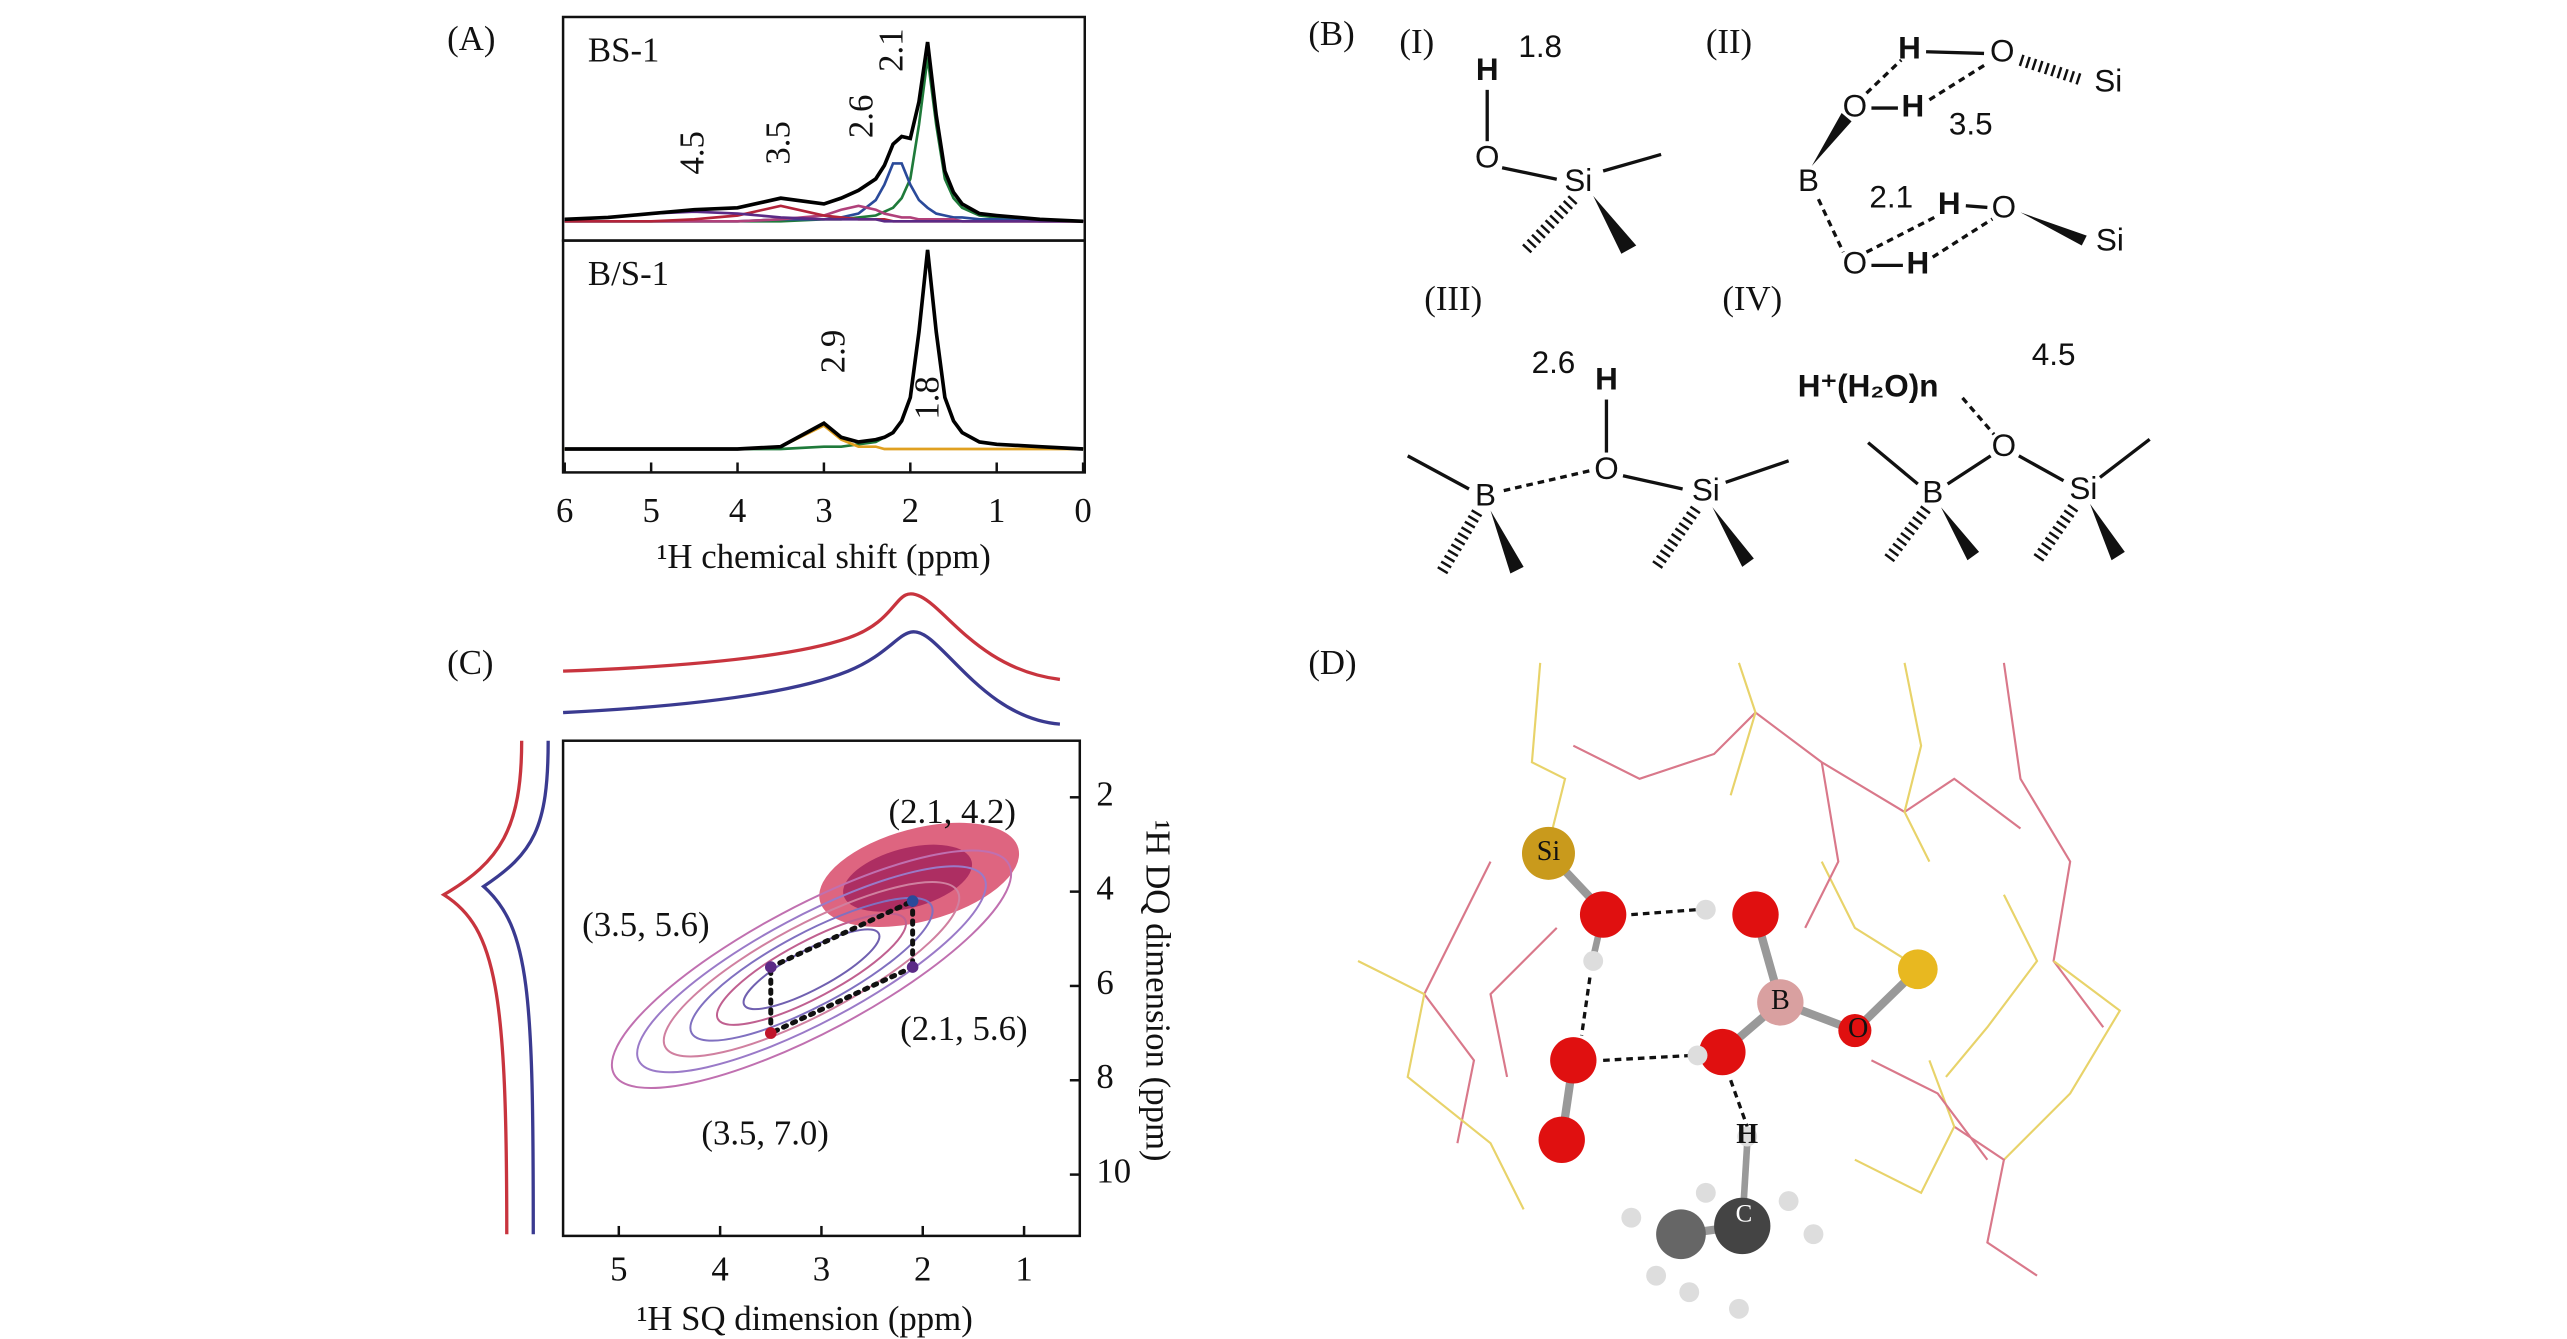 The width and height of the screenshot is (2567, 1339). I want to click on structure-text: 1.8, so click(1540, 46).